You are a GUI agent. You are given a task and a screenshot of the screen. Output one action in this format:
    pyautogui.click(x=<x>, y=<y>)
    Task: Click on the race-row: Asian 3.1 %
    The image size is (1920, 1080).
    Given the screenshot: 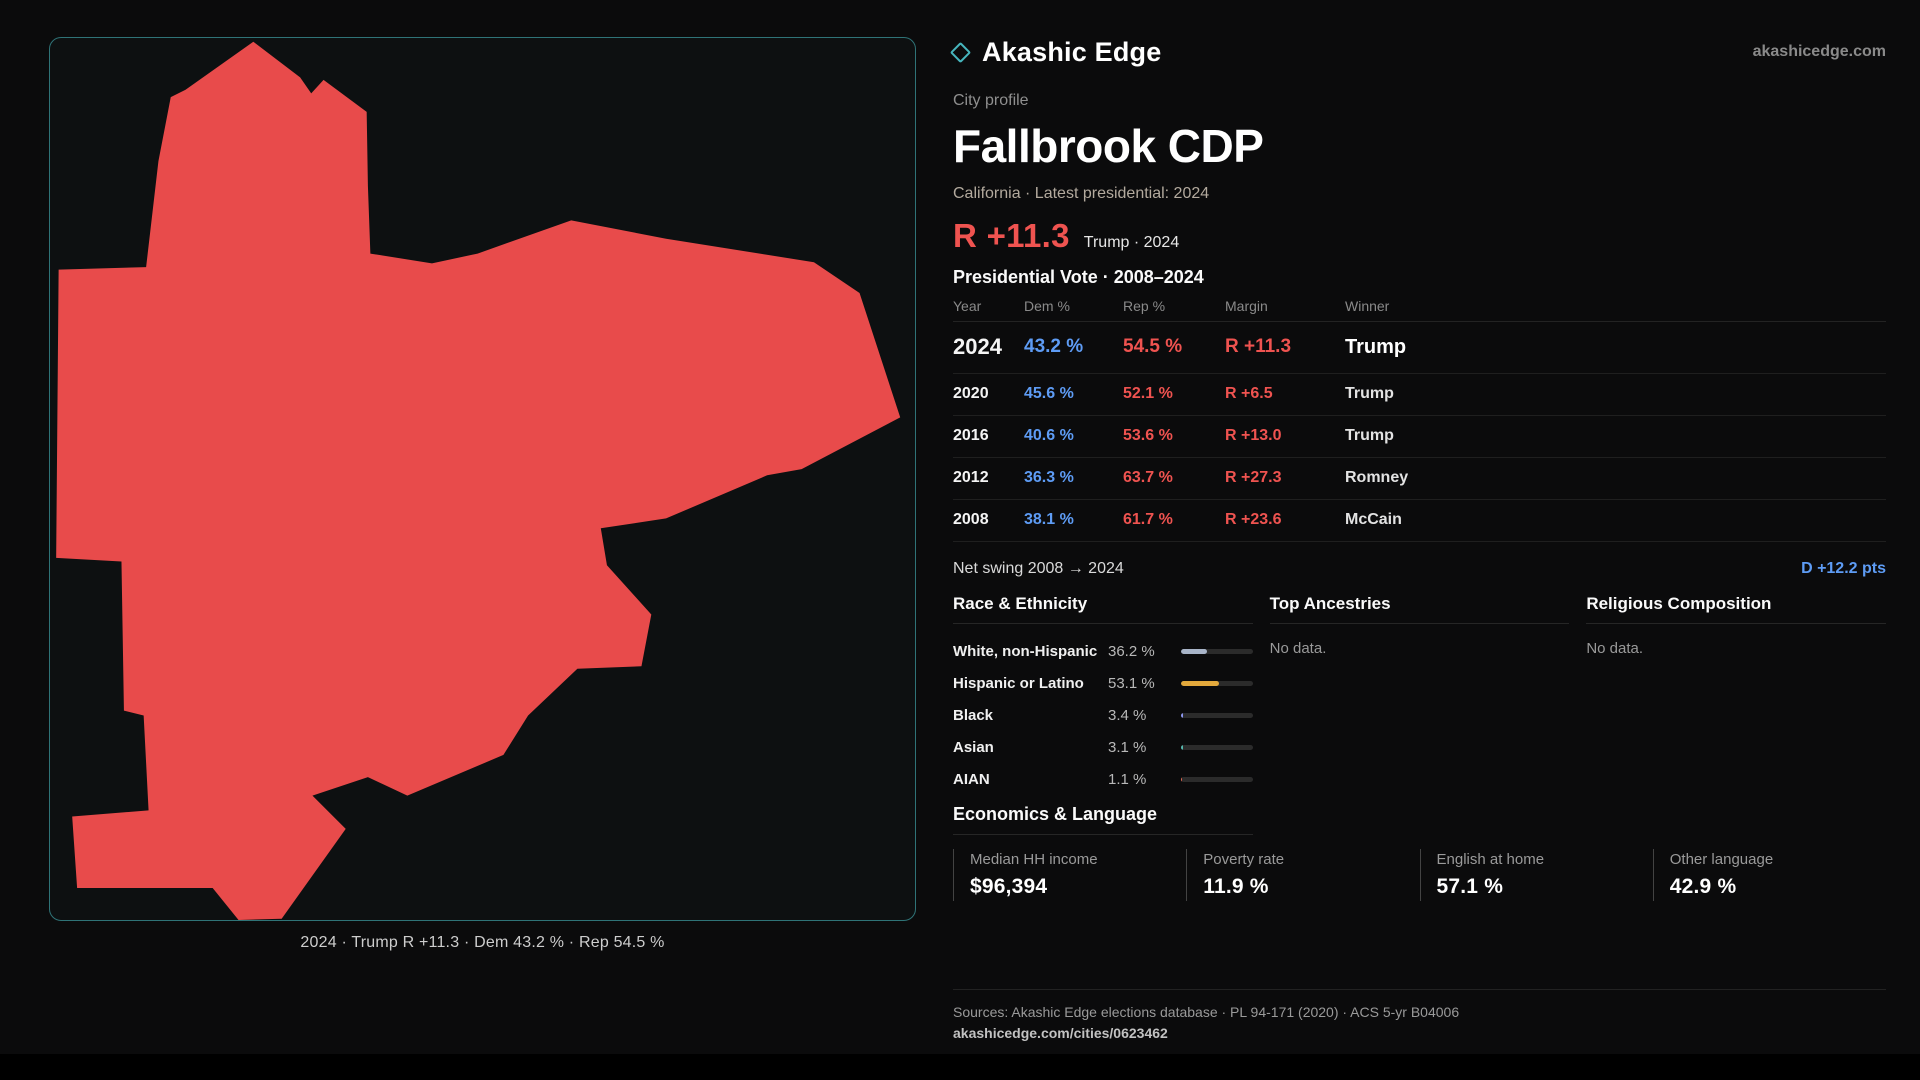 What is the action you would take?
    pyautogui.click(x=1103, y=748)
    